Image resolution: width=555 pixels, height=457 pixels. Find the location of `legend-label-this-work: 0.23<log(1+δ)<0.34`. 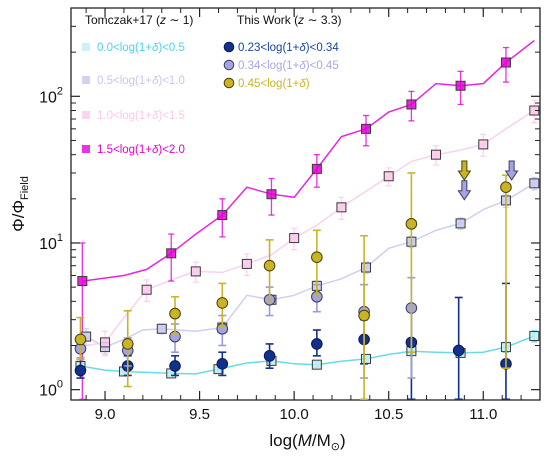

legend-label-this-work: 0.23<log(1+δ)<0.34 is located at coordinates (288, 48).